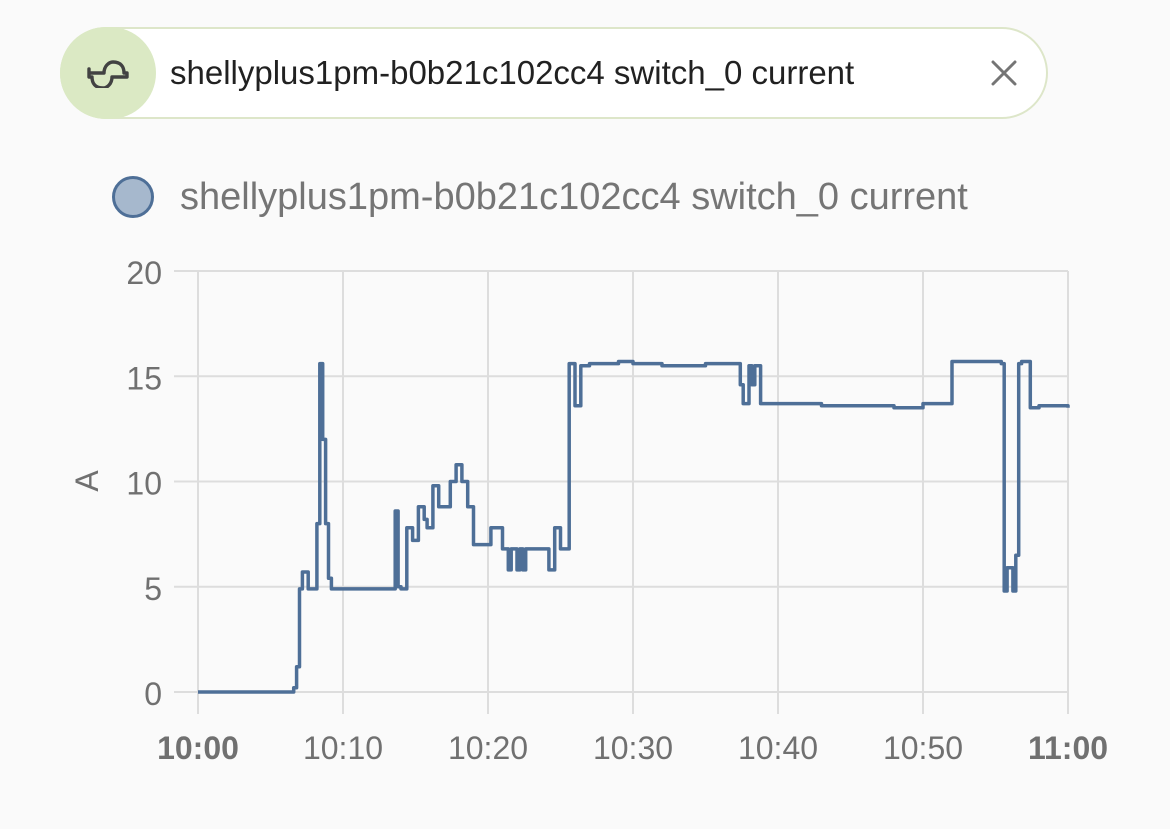 The width and height of the screenshot is (1170, 829). Describe the element at coordinates (1068, 748) in the screenshot. I see `x-tick-label: 11:00` at that location.